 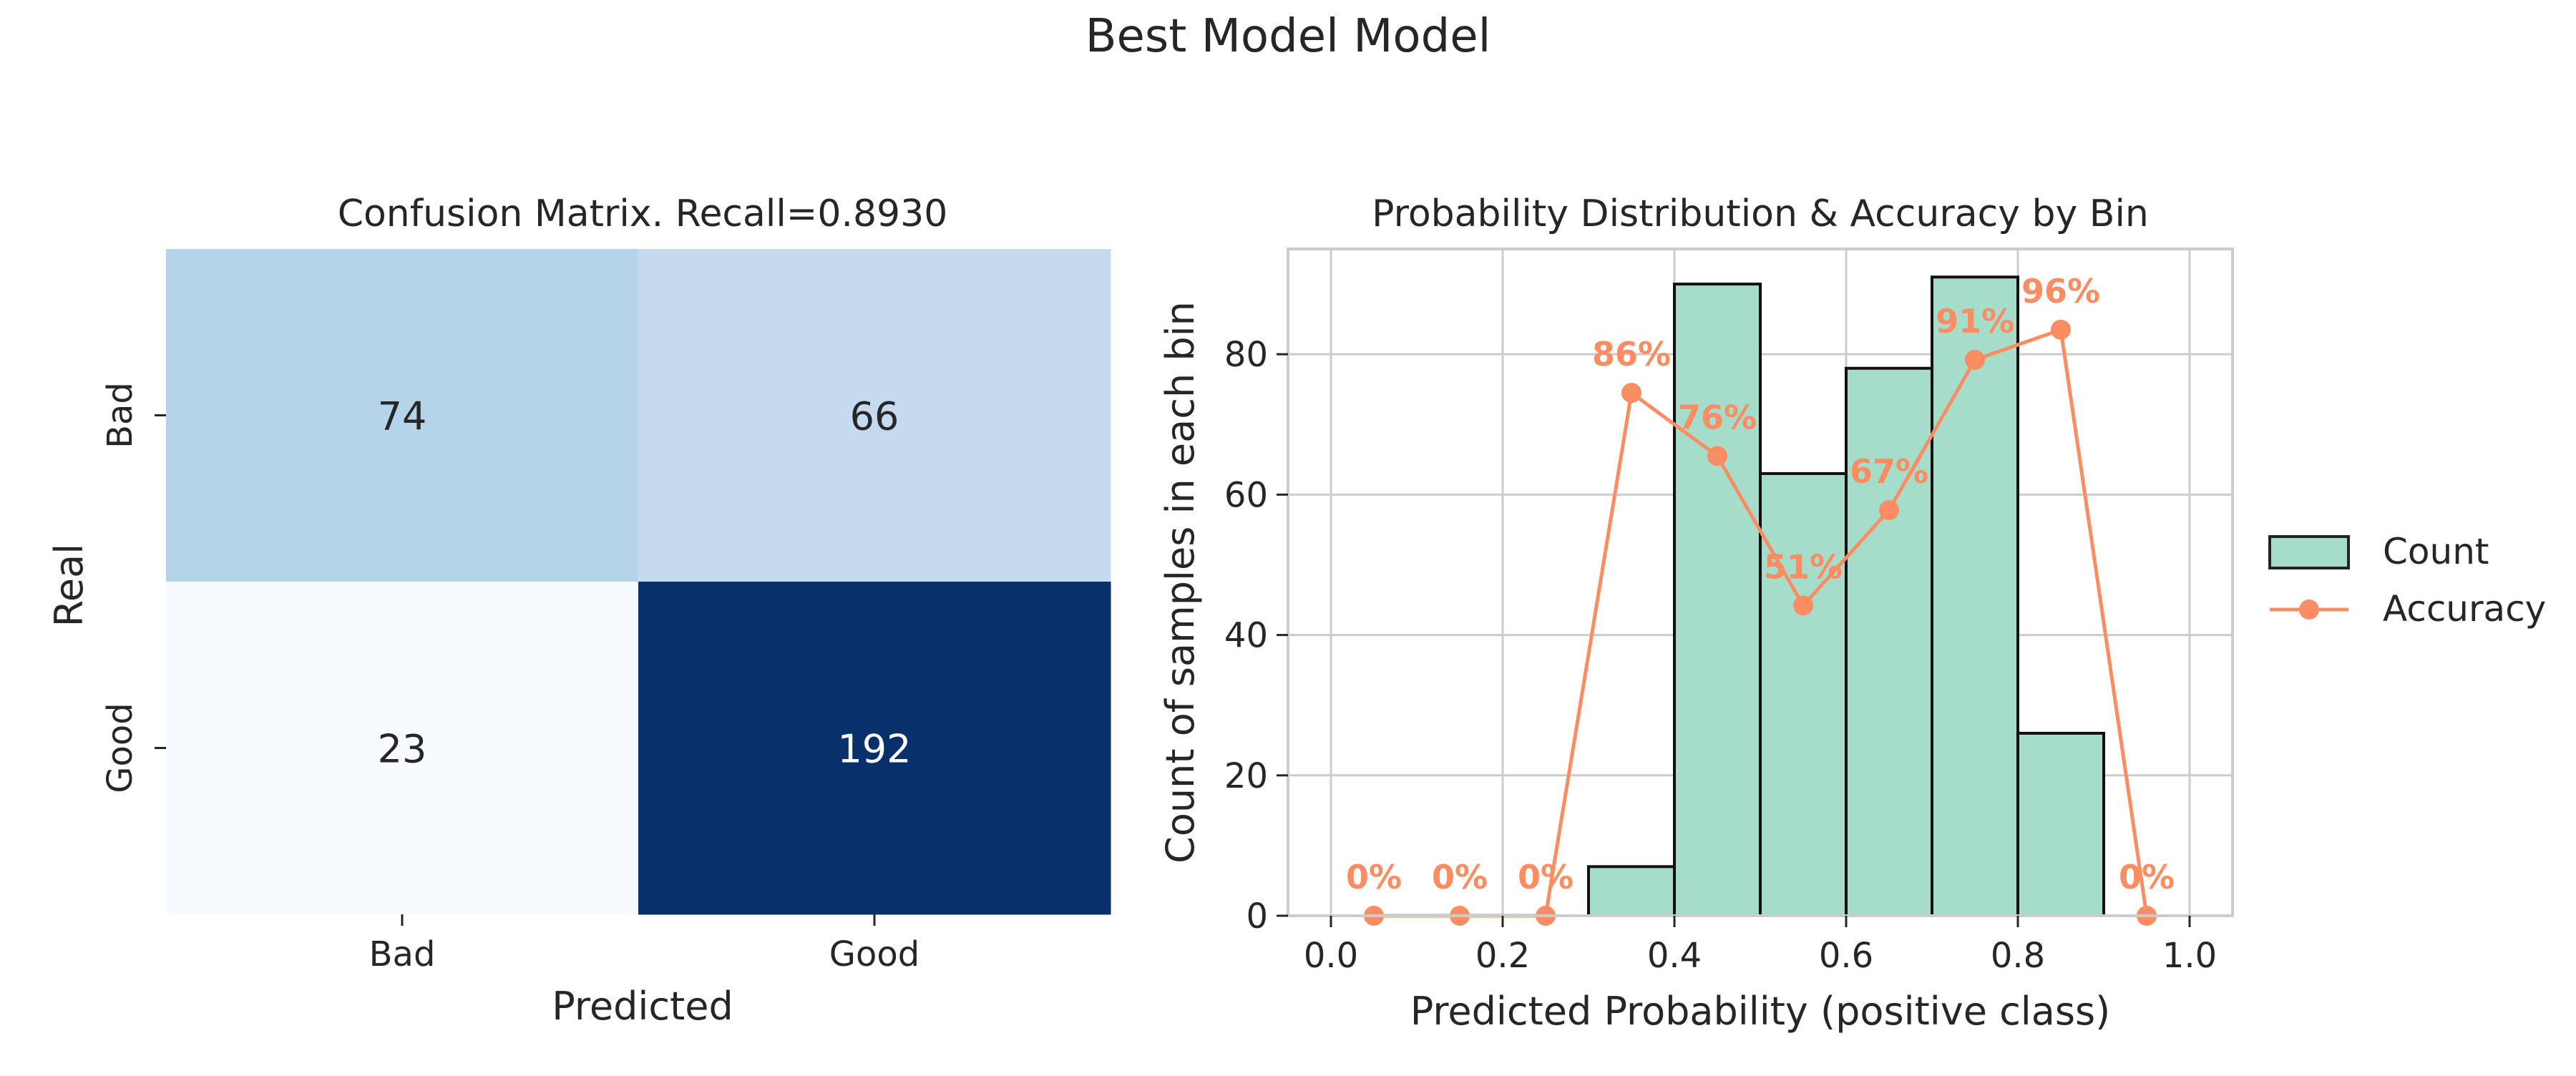 What do you see at coordinates (2309, 610) in the screenshot?
I see `legend-accuracy-marker` at bounding box center [2309, 610].